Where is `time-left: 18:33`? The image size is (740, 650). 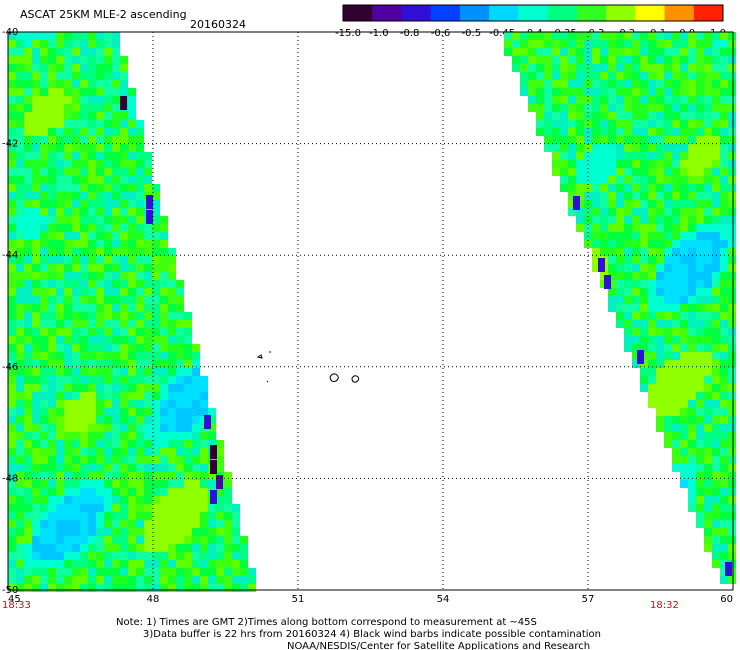 time-left: 18:33 is located at coordinates (16, 605).